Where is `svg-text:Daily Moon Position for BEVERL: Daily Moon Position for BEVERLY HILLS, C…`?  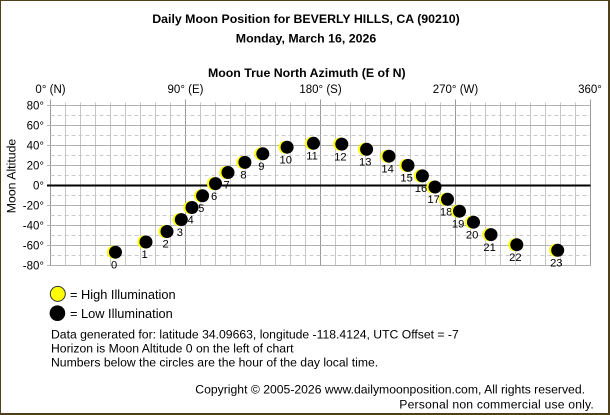 svg-text:Daily Moon Position for BEVERL: Daily Moon Position for BEVERLY HILLS, C… is located at coordinates (306, 19).